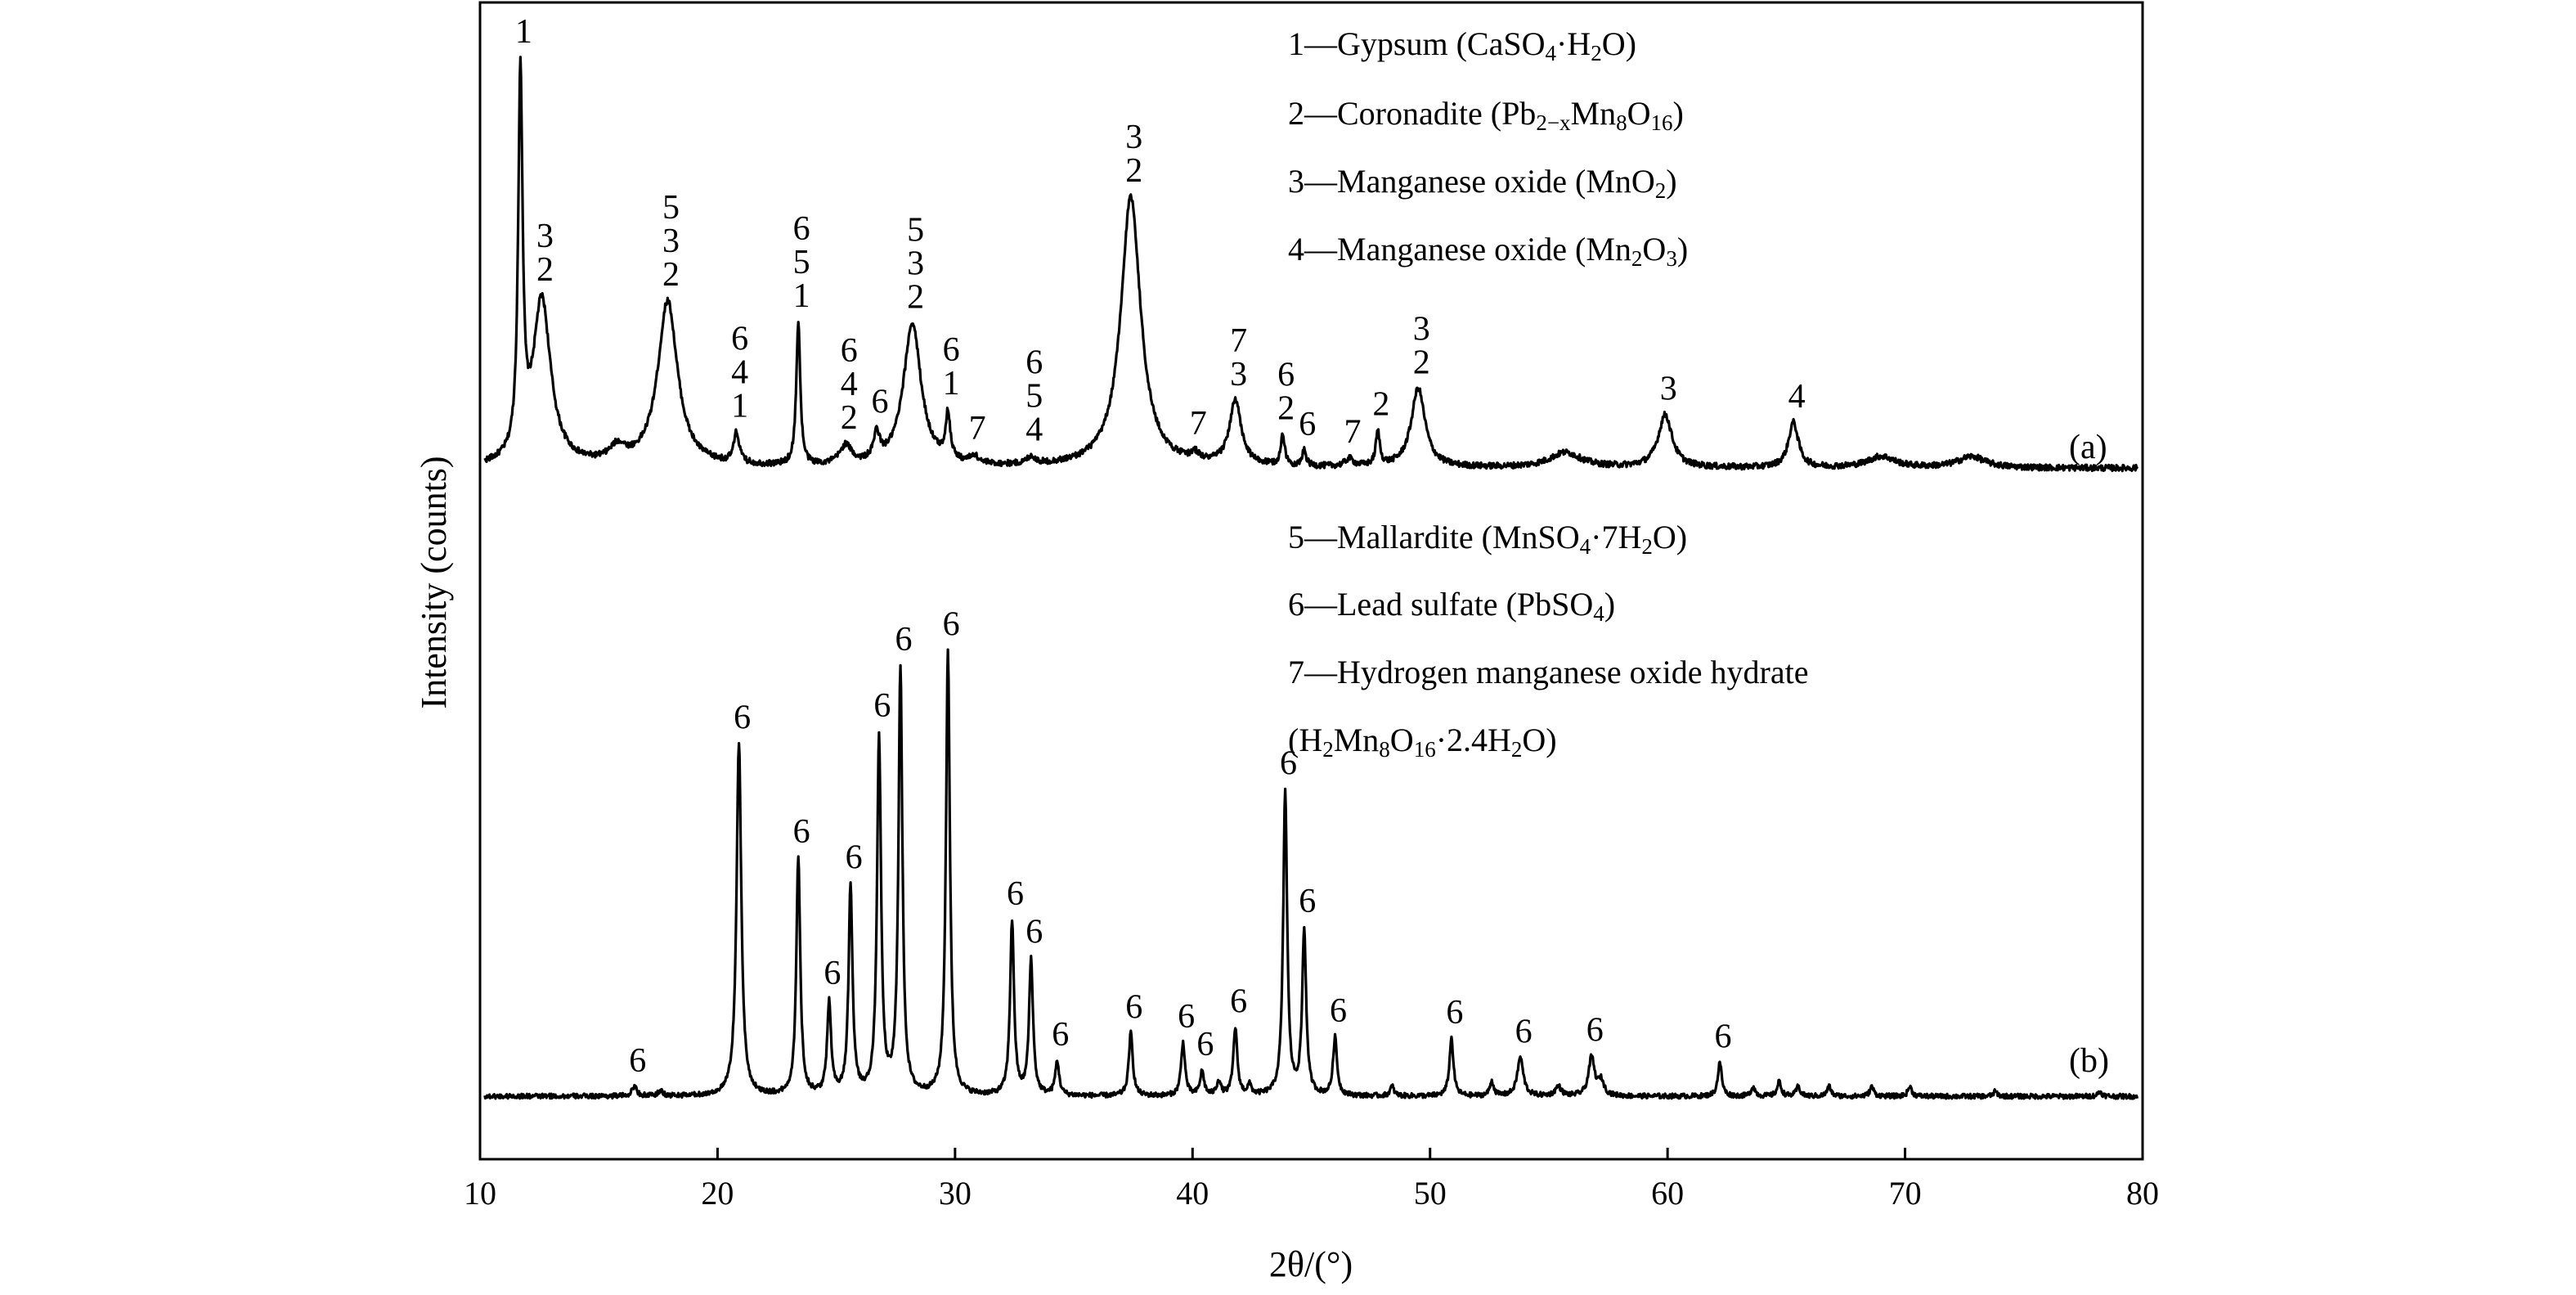  What do you see at coordinates (1536, 537) in the screenshot?
I see `legend-formula: MnSO` at bounding box center [1536, 537].